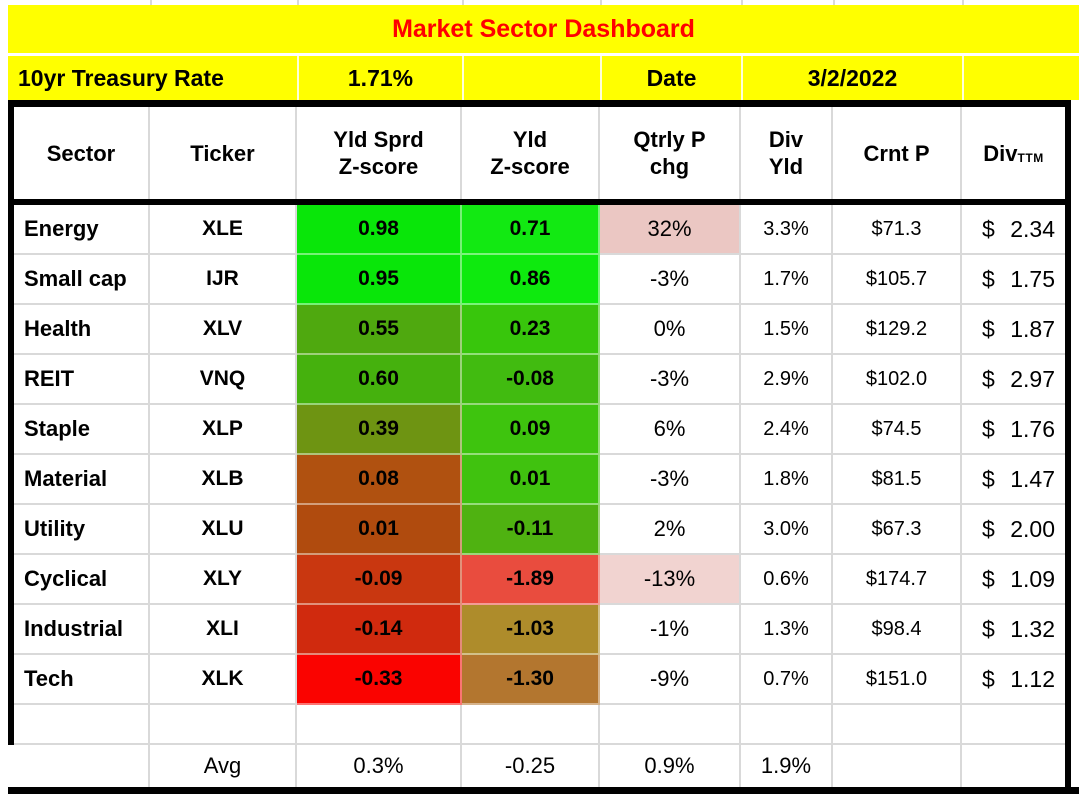 The height and width of the screenshot is (799, 1079). Describe the element at coordinates (787, 230) in the screenshot. I see `cell-div-yld: 3.3%` at that location.